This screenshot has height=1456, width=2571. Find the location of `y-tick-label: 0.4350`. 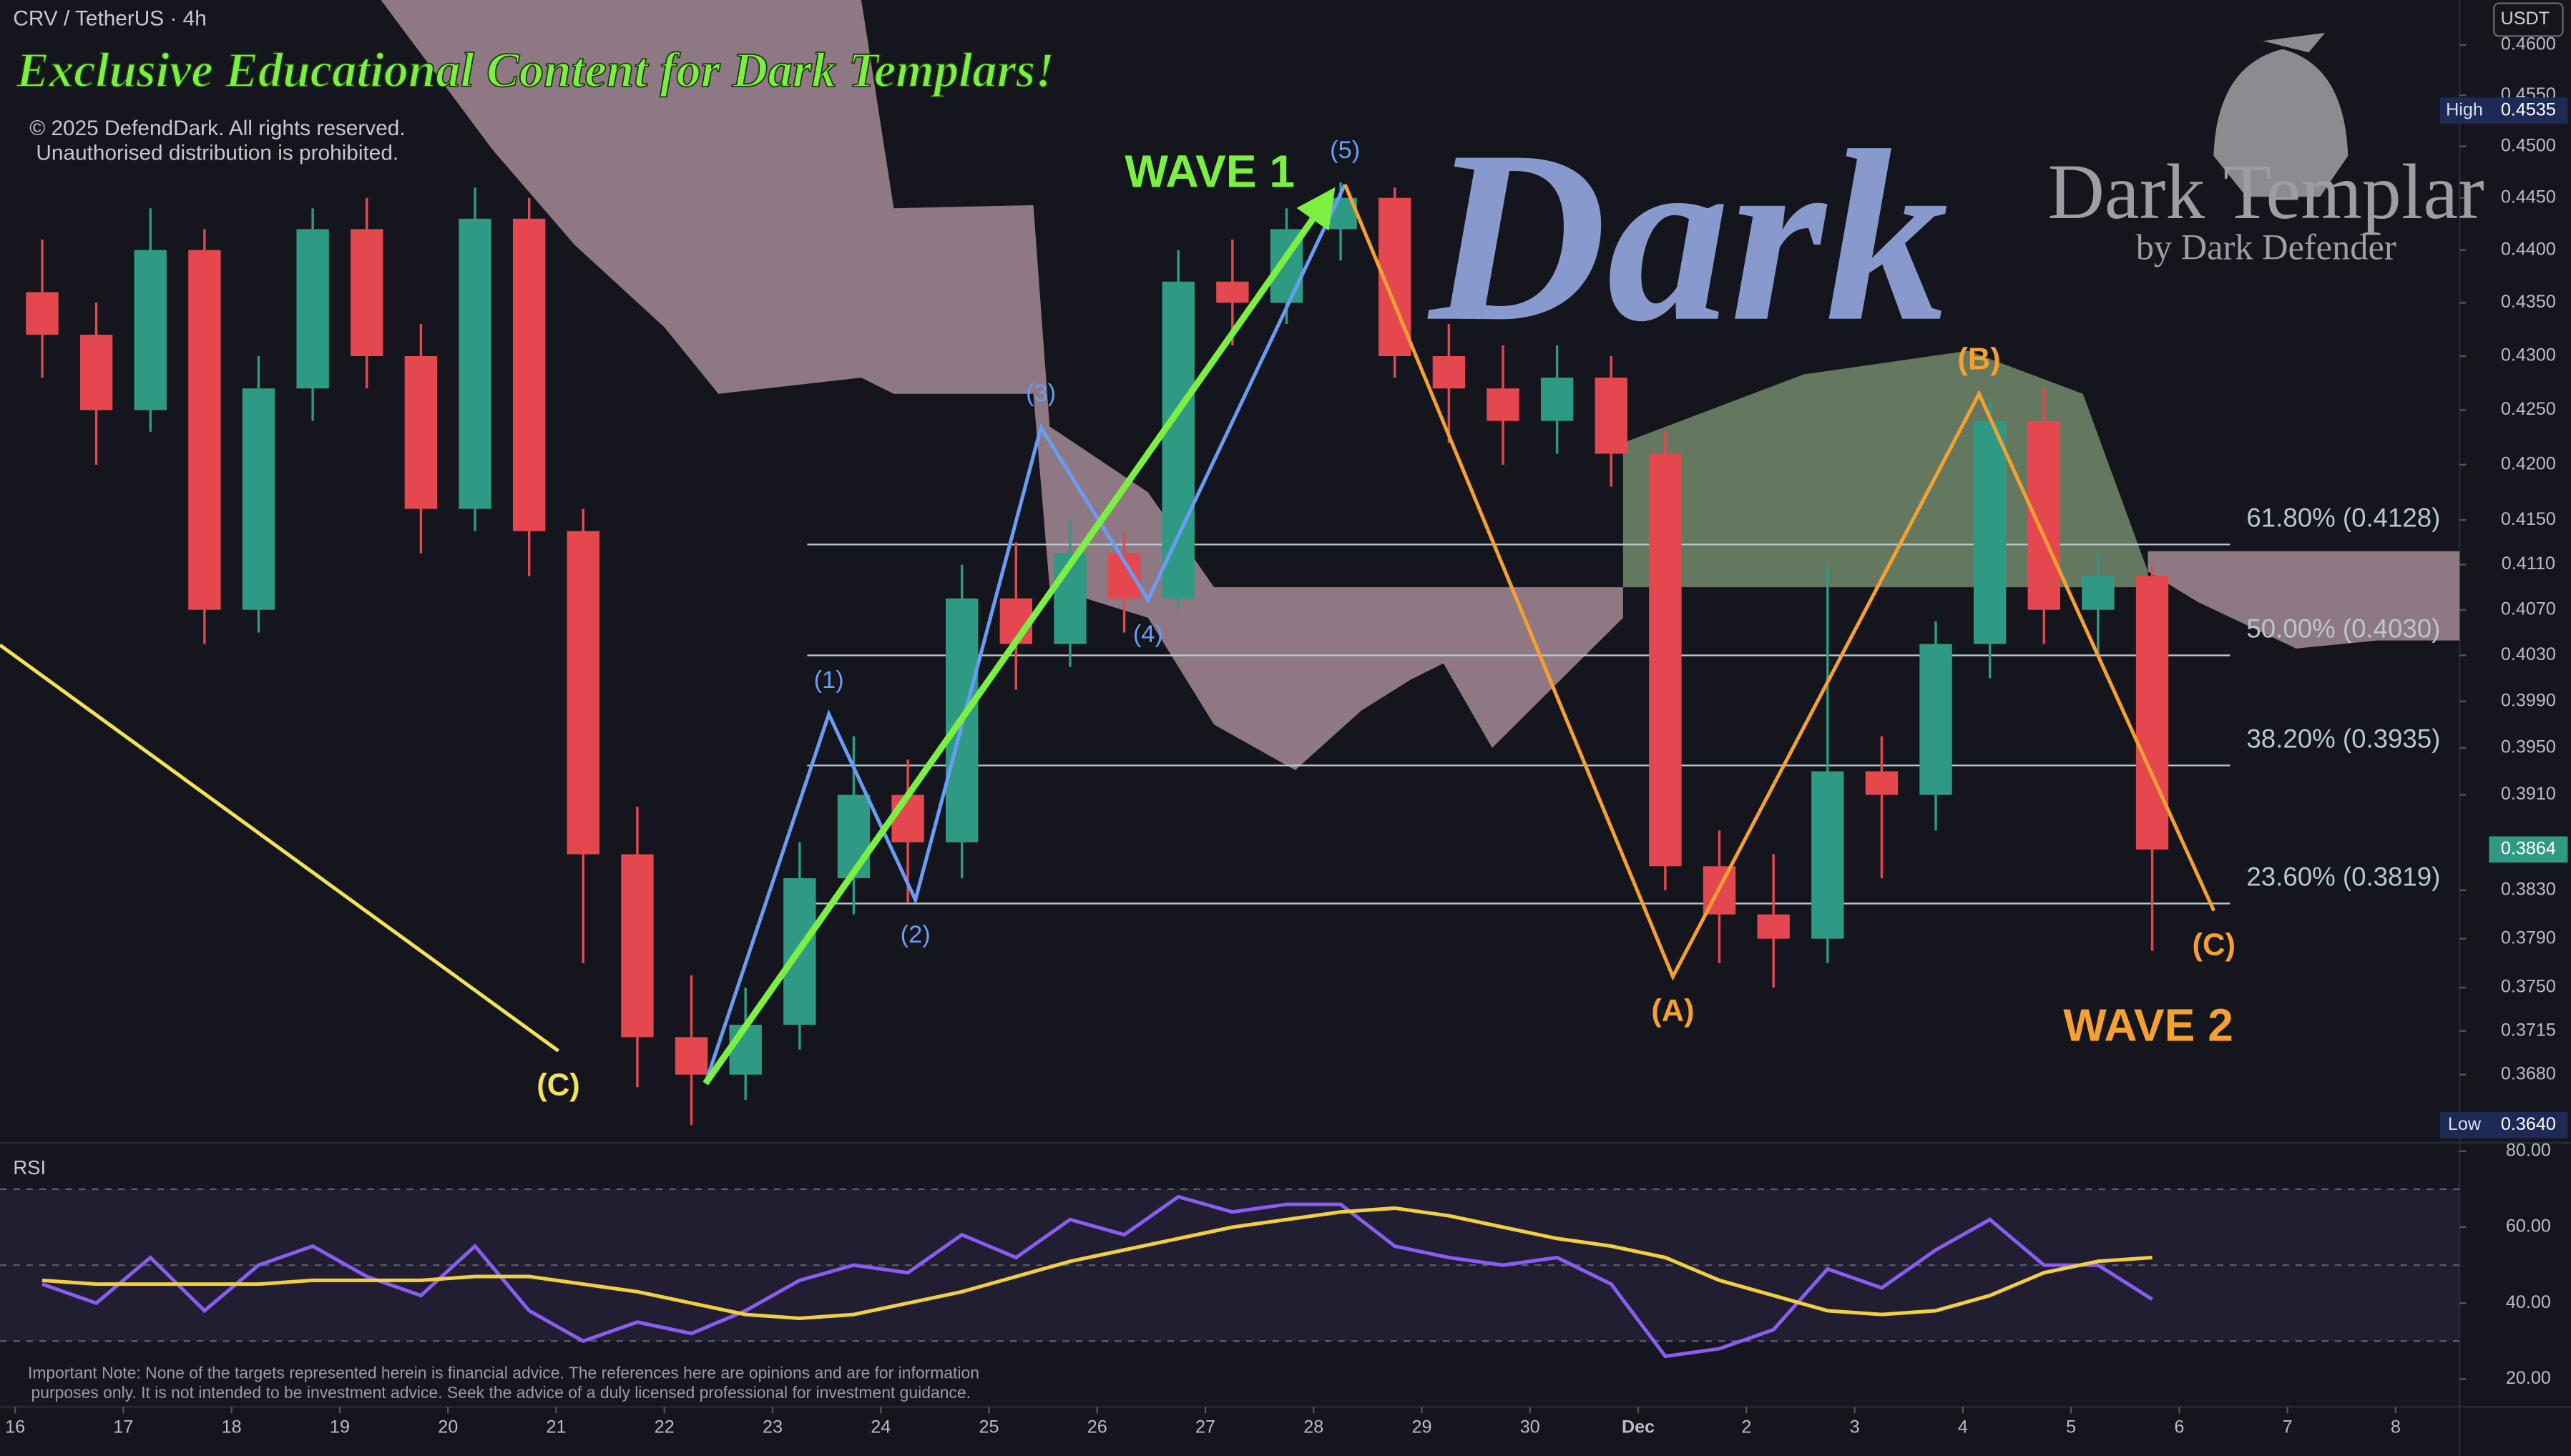

y-tick-label: 0.4350 is located at coordinates (2529, 302).